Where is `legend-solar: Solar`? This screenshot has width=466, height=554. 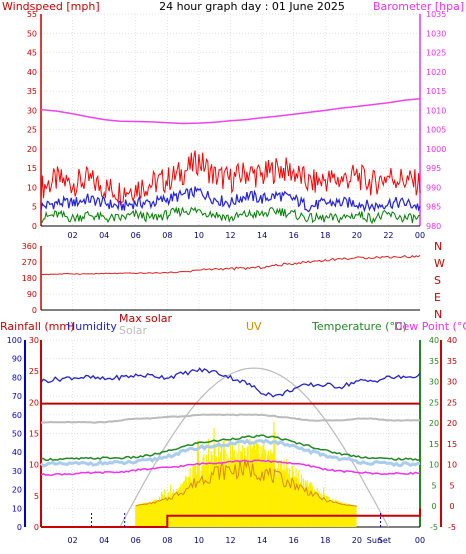 legend-solar: Solar is located at coordinates (133, 330).